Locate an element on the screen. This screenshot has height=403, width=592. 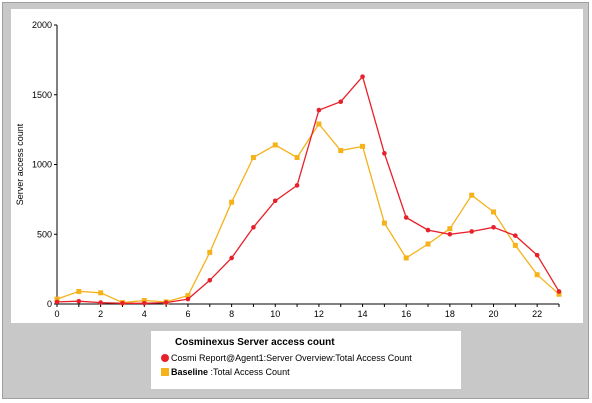
x-tick-label: 12 is located at coordinates (319, 314).